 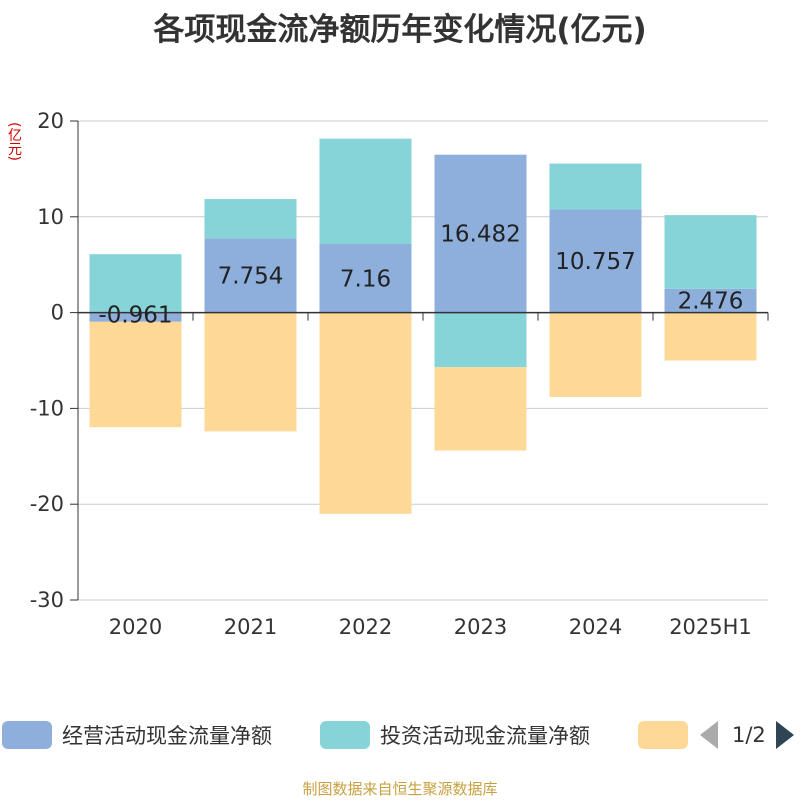 I want to click on bar-series2-2025H1, so click(x=710, y=336).